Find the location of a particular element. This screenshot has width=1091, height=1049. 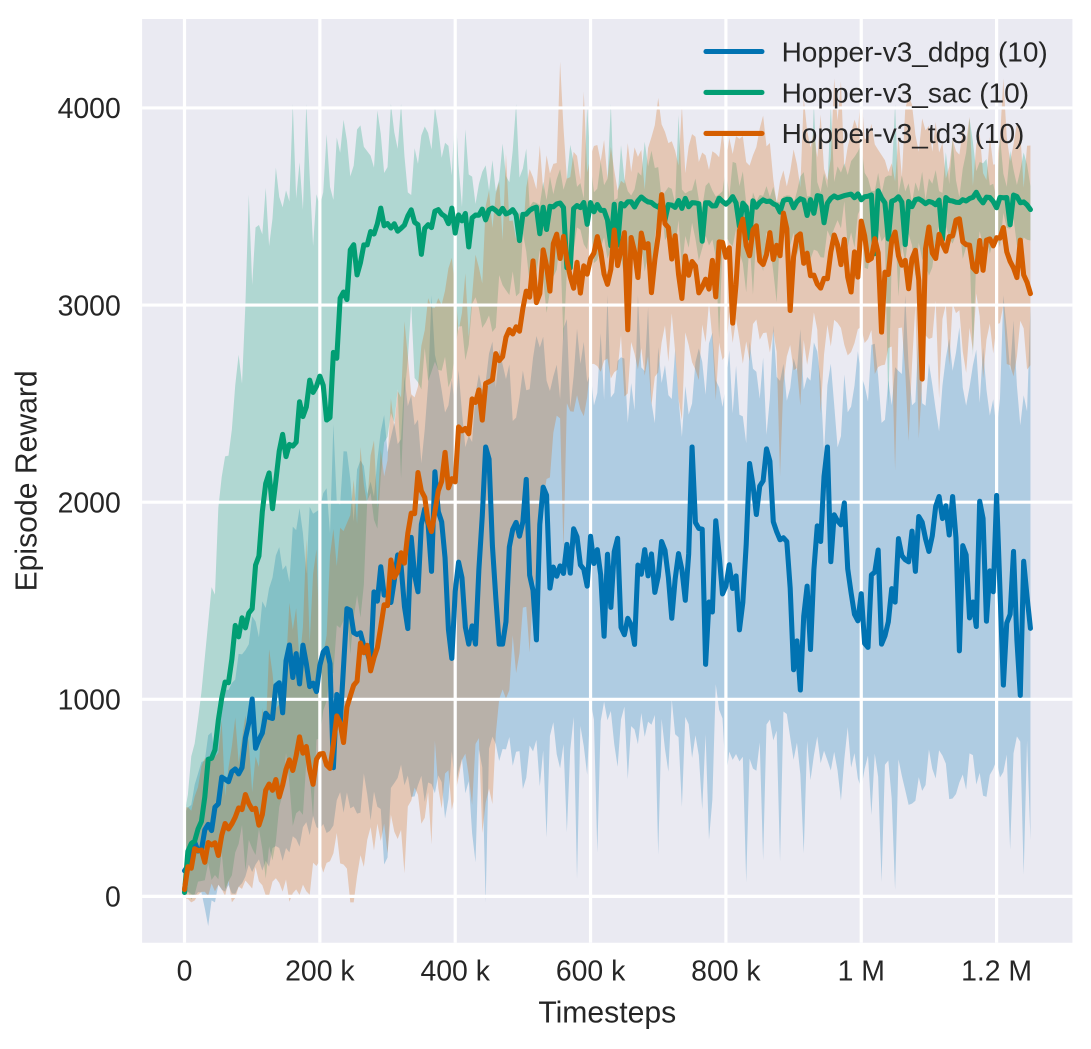

svg-text: 1.2 M is located at coordinates (996, 972).